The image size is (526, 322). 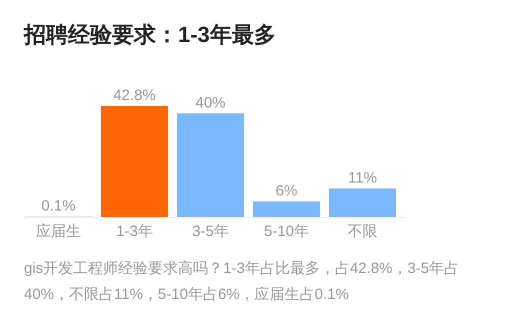 I want to click on data-label: 0.1%, so click(x=58, y=206).